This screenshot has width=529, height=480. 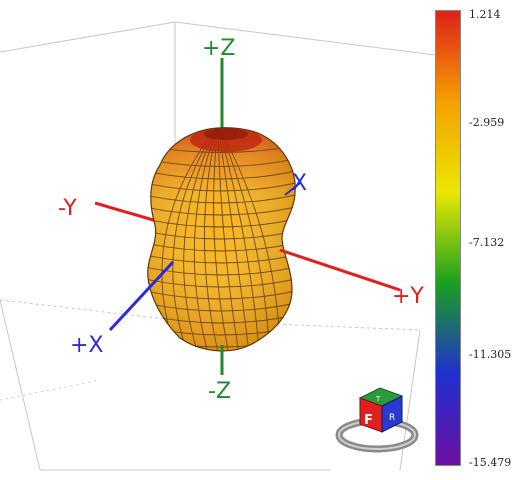 What do you see at coordinates (219, 48) in the screenshot?
I see `axis-label-plus-z: +Z` at bounding box center [219, 48].